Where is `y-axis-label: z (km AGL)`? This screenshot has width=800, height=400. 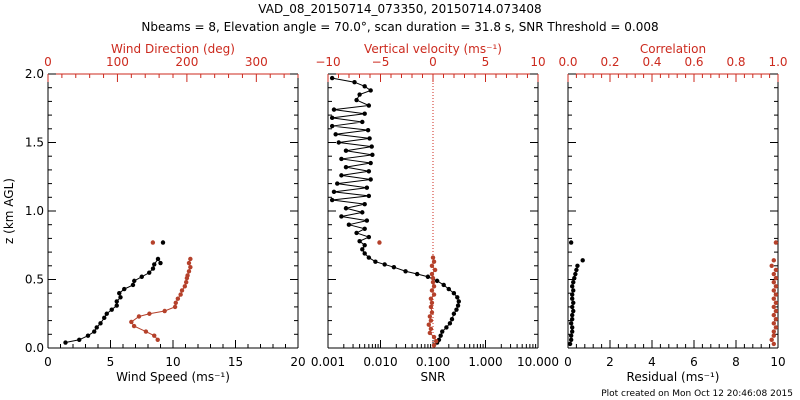
y-axis-label: z (km AGL) is located at coordinates (9, 211).